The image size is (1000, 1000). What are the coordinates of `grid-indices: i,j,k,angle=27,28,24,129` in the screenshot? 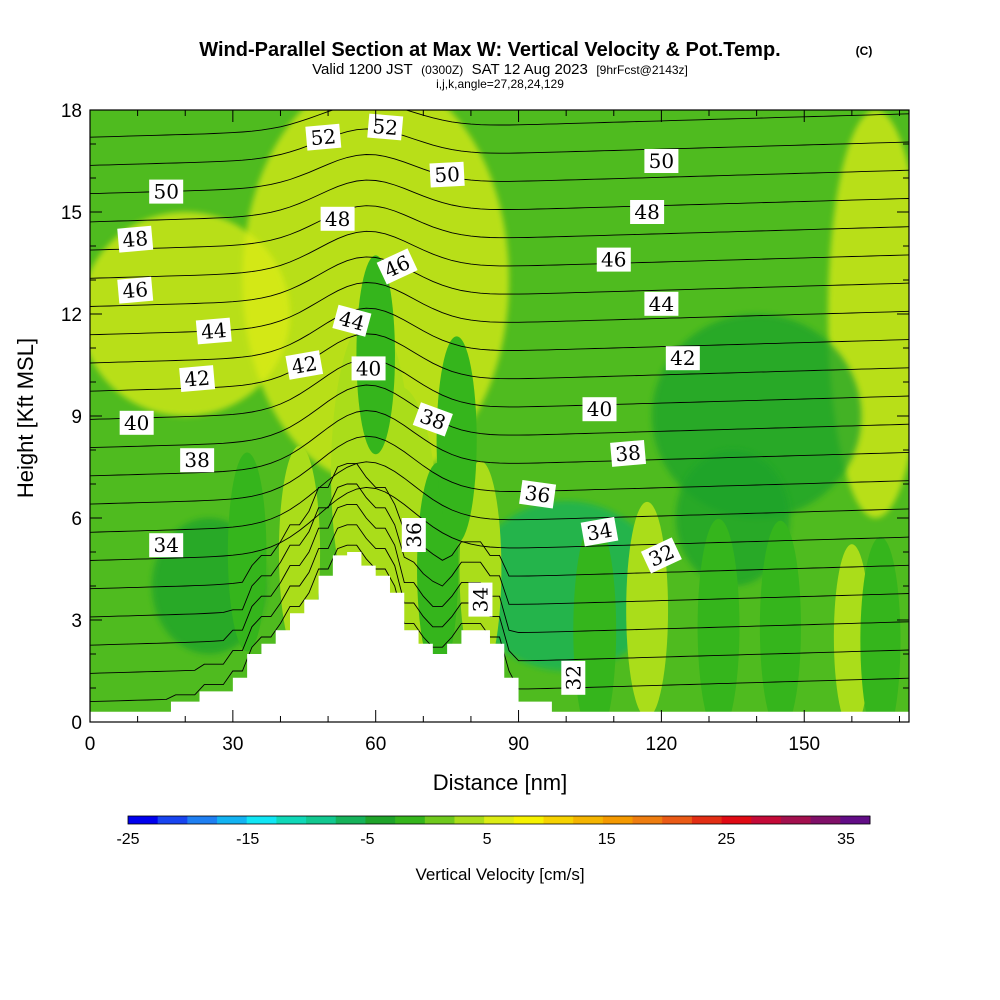 It's located at (500, 84).